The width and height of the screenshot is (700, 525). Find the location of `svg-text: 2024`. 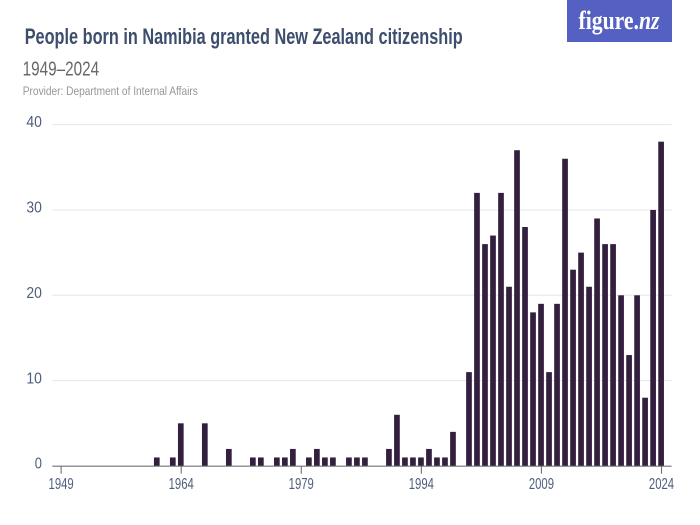

svg-text: 2024 is located at coordinates (661, 484).